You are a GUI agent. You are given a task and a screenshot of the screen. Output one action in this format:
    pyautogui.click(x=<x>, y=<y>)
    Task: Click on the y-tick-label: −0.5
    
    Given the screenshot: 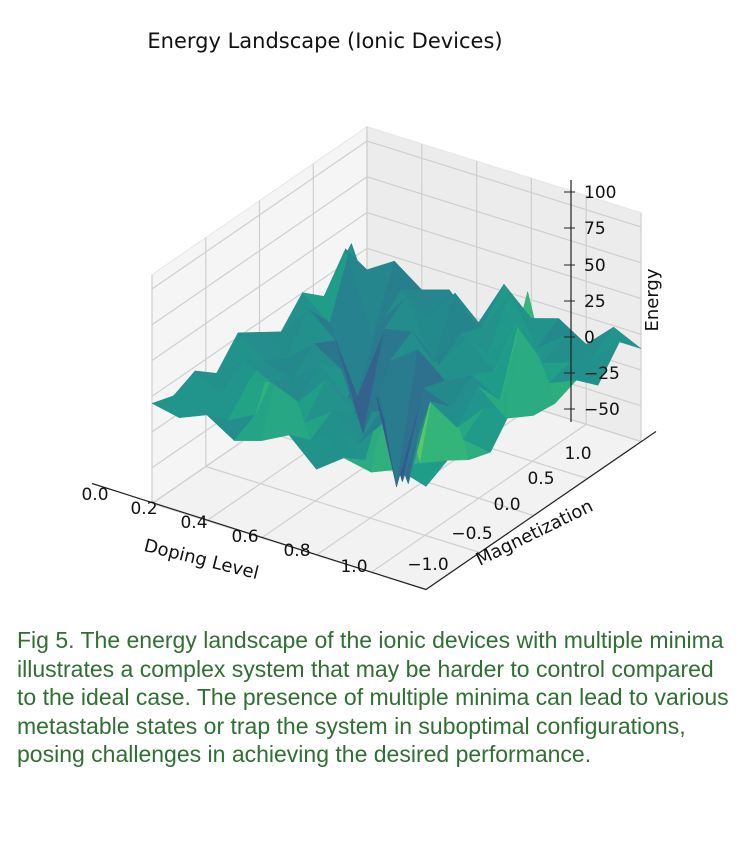 What is the action you would take?
    pyautogui.click(x=471, y=534)
    